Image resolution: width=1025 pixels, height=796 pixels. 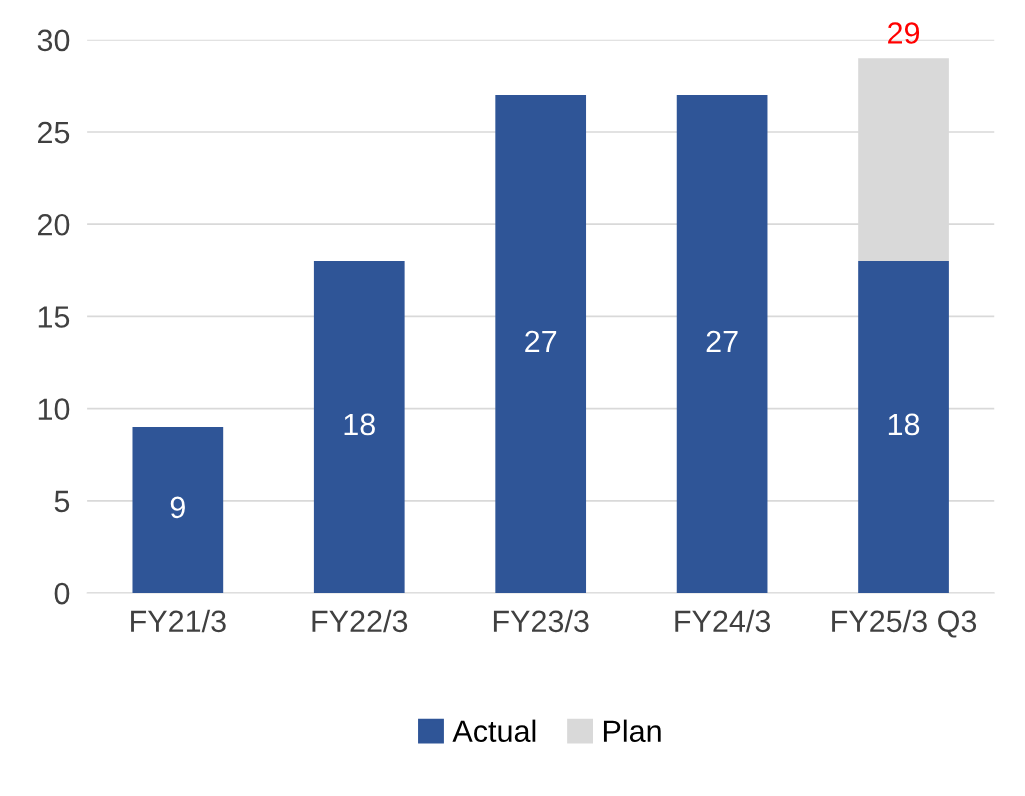 I want to click on x-tick-label: FY24/3, so click(x=723, y=621).